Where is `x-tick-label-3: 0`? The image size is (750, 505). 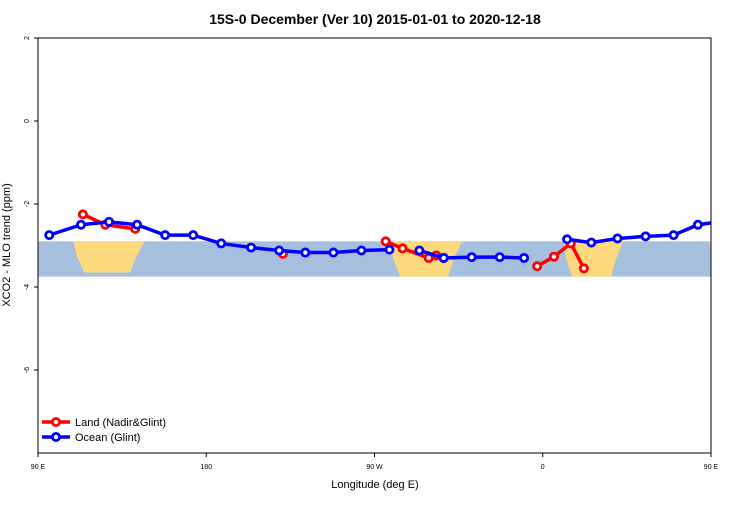 x-tick-label-3: 0 is located at coordinates (543, 467).